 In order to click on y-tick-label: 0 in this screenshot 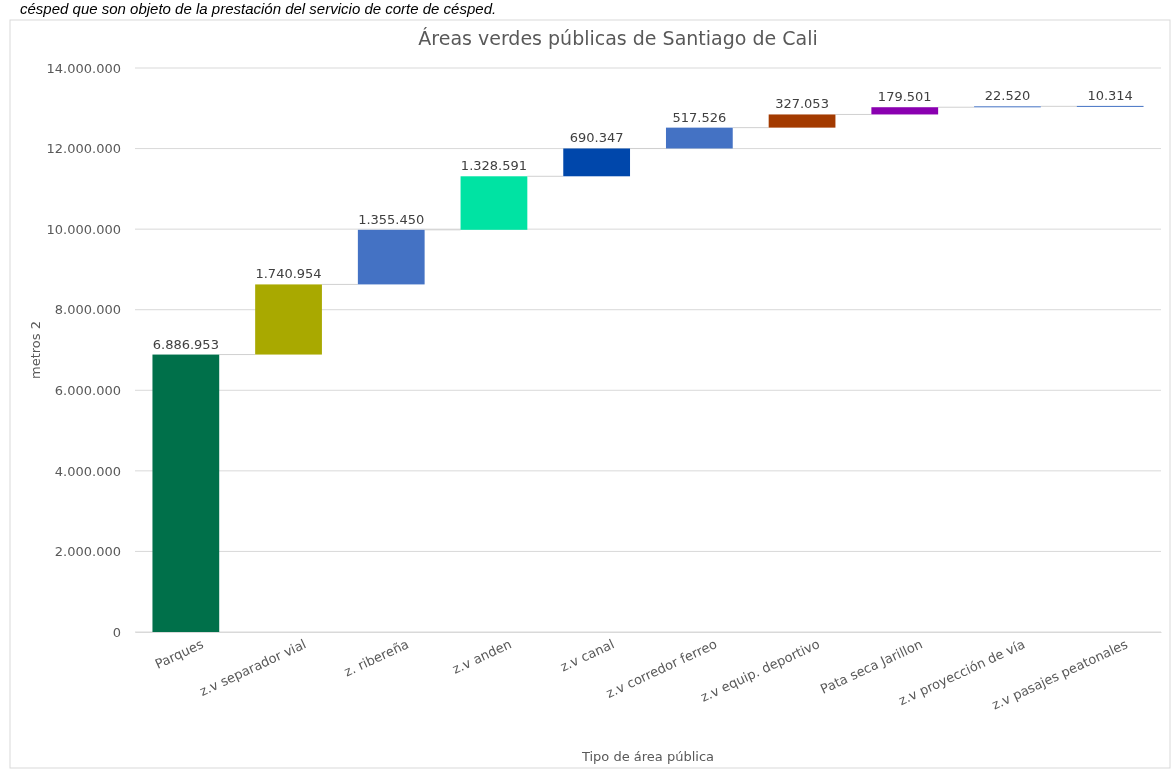, I will do `click(116, 632)`.